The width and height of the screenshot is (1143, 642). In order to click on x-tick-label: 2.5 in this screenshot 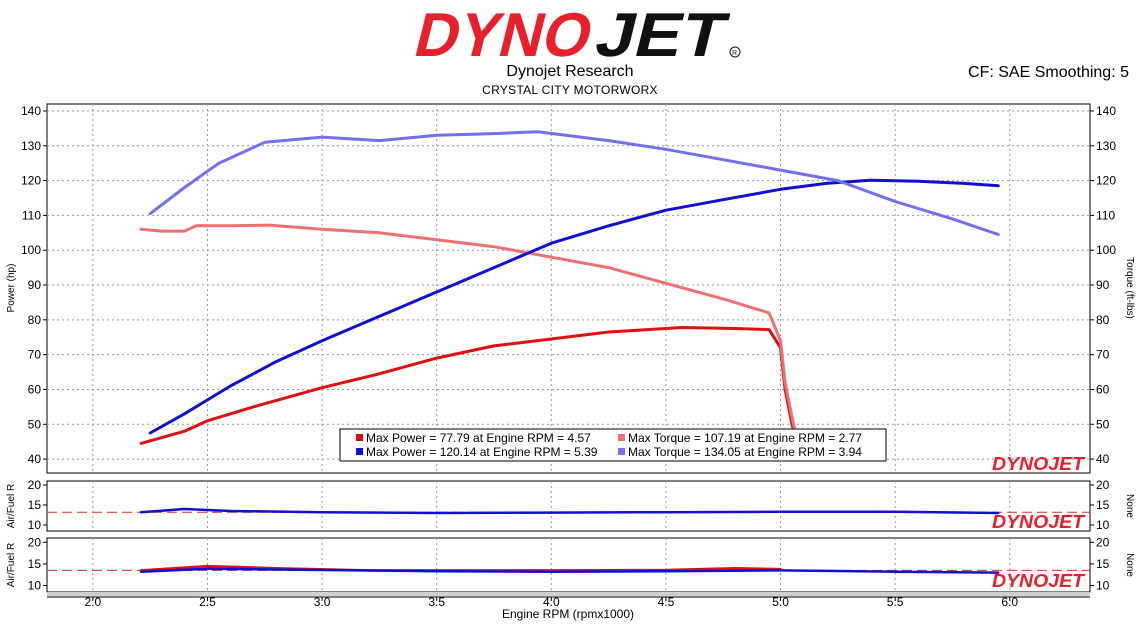, I will do `click(207, 602)`.